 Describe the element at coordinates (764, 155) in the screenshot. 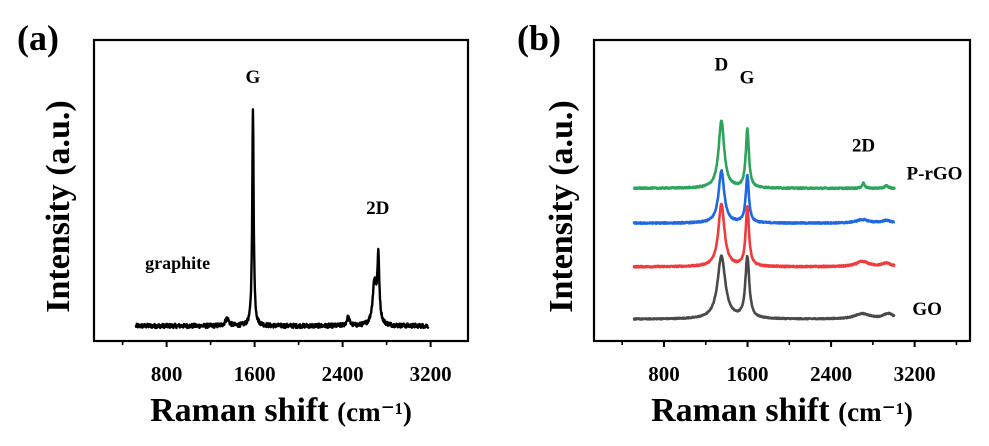

I see `series-line-p-rgo` at that location.